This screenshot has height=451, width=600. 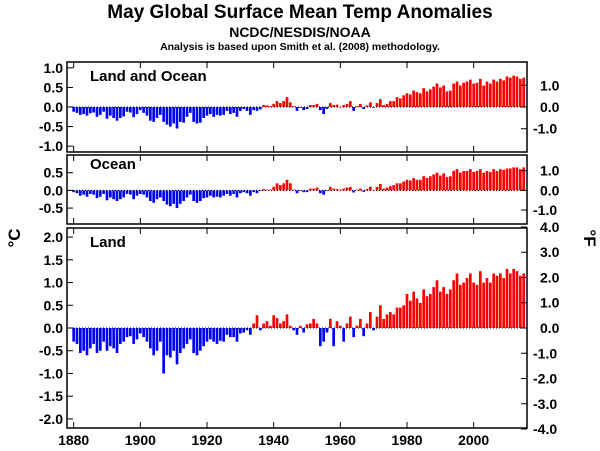 What do you see at coordinates (589, 237) in the screenshot?
I see `right-unit-label: °F` at bounding box center [589, 237].